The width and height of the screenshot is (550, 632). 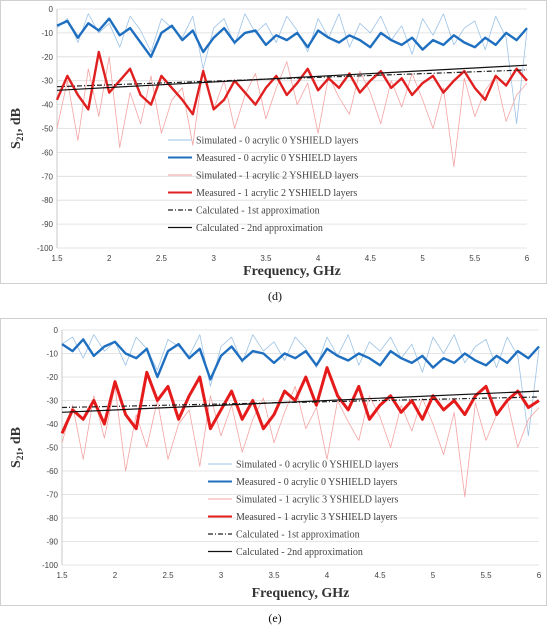 What do you see at coordinates (275, 618) in the screenshot?
I see `caption-e: (e)` at bounding box center [275, 618].